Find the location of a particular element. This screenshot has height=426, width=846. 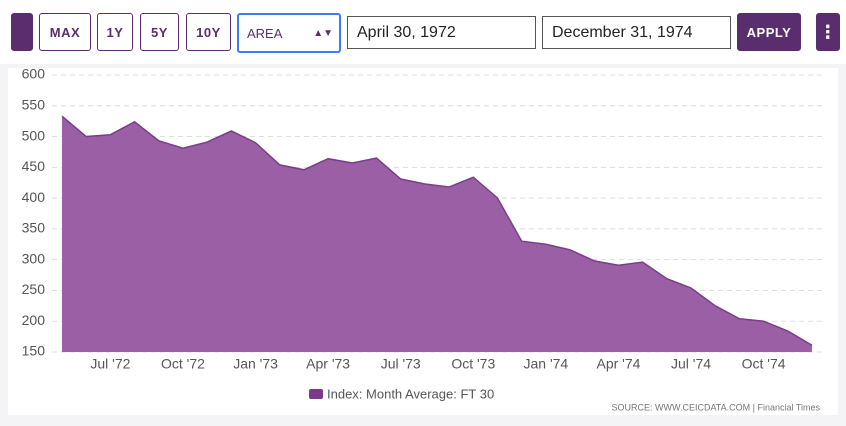

y-tick-label: 550 is located at coordinates (34, 104).